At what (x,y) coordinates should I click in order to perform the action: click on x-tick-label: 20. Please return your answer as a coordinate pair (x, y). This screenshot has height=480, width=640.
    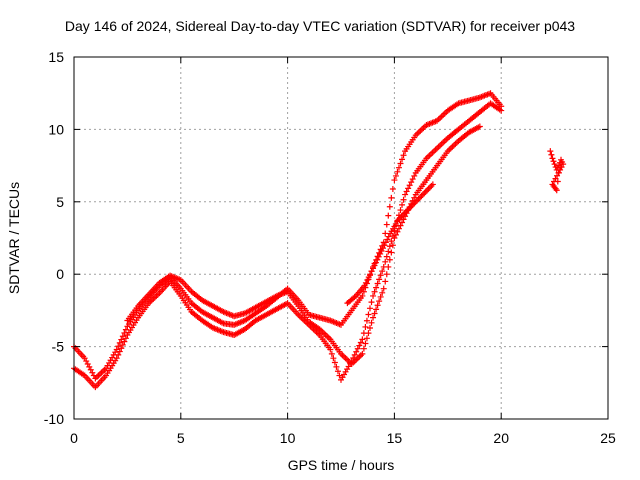
    Looking at the image, I should click on (501, 438).